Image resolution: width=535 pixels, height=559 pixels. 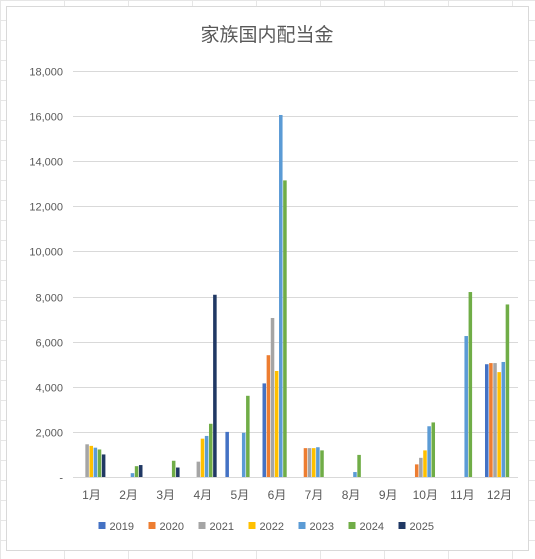 What do you see at coordinates (136, 471) in the screenshot?
I see `bar-2024-2月` at bounding box center [136, 471].